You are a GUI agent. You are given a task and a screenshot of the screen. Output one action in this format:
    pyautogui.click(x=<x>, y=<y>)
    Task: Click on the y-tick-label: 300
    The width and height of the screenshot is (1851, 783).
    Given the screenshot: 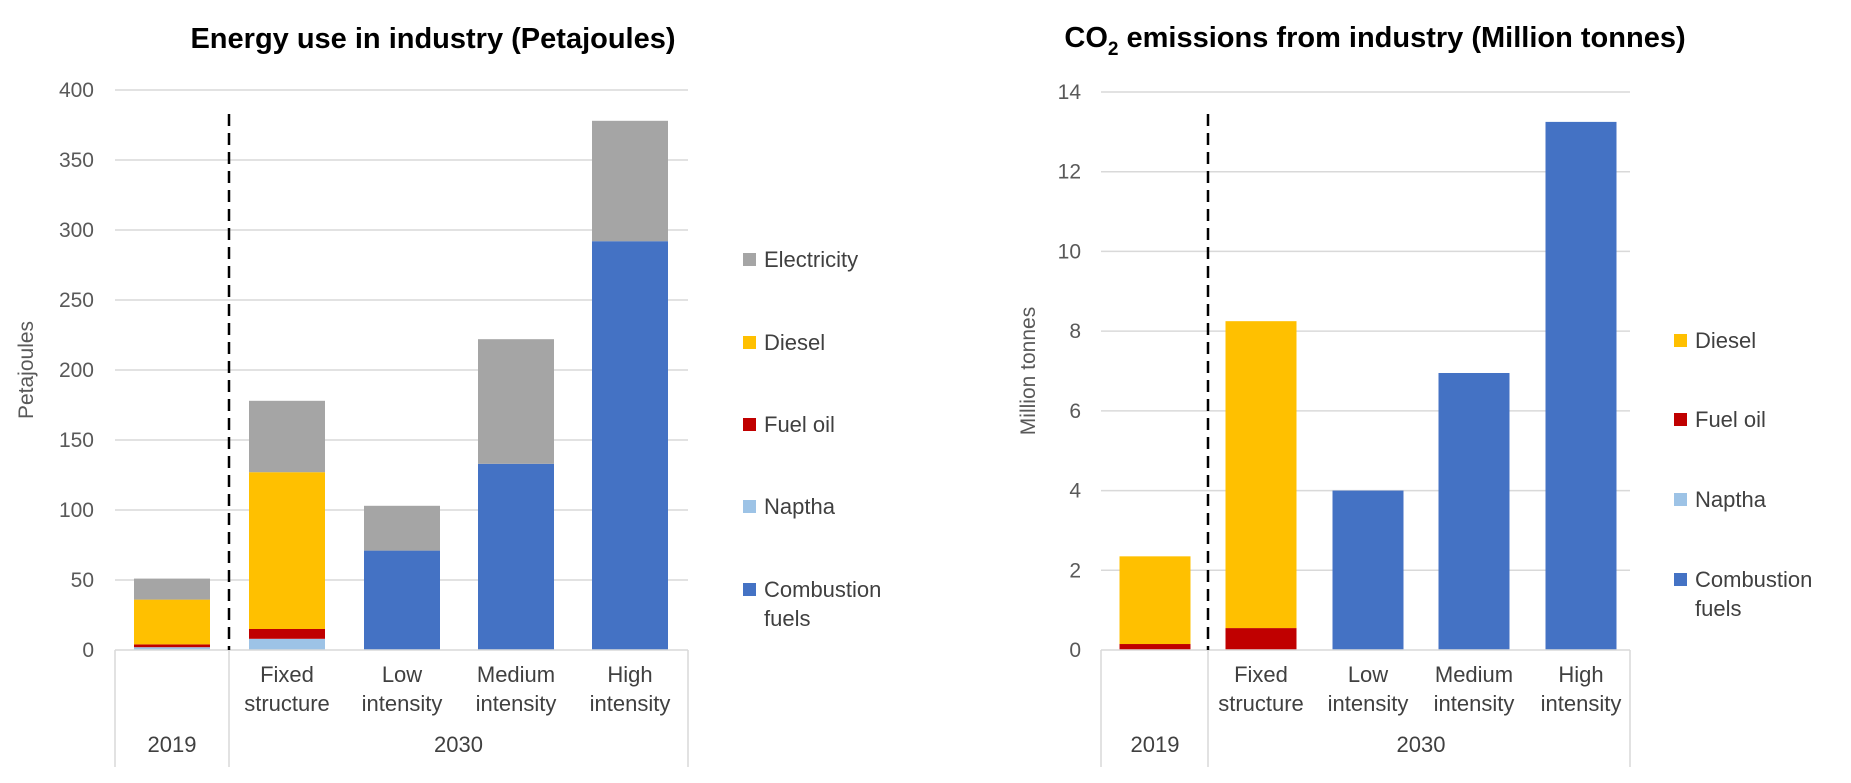 What is the action you would take?
    pyautogui.click(x=76, y=230)
    